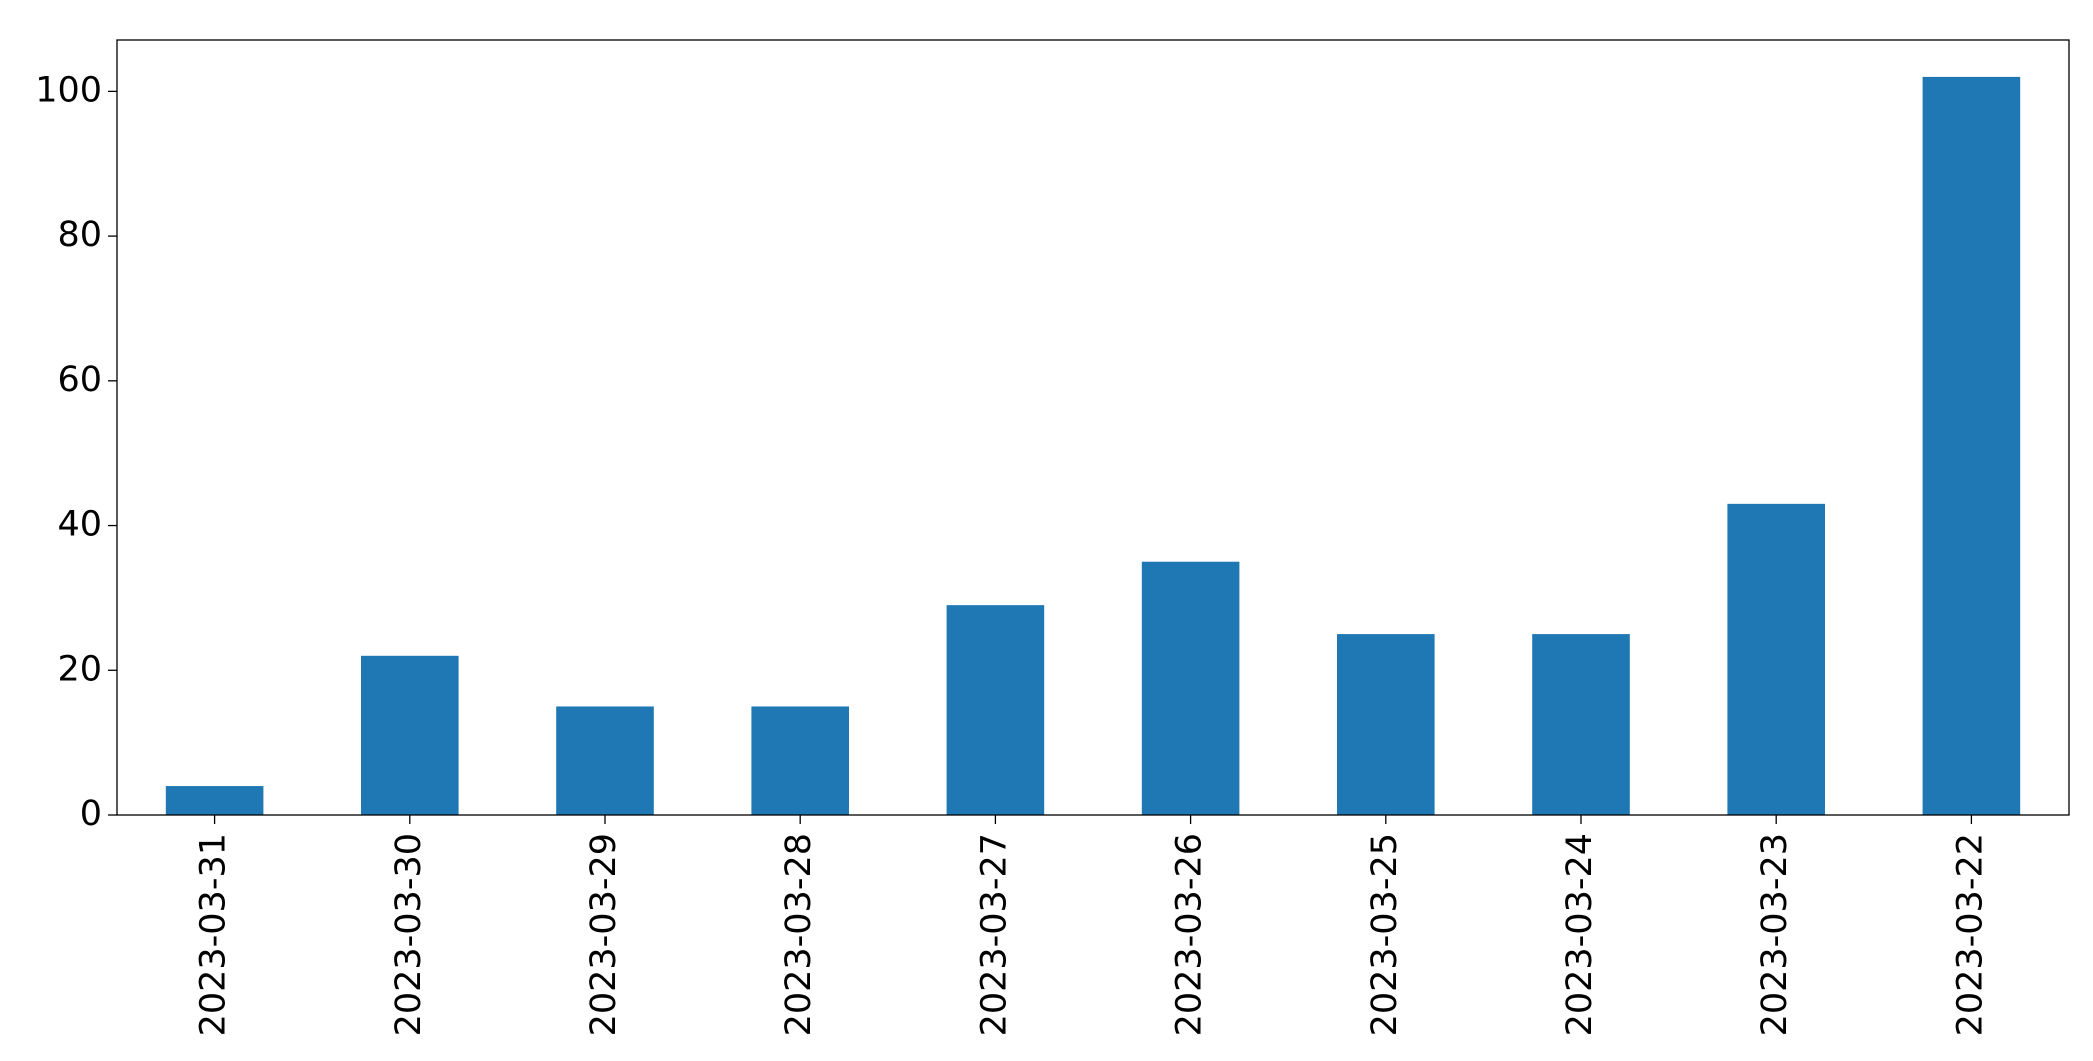 Image resolution: width=2093 pixels, height=1061 pixels. What do you see at coordinates (79, 669) in the screenshot?
I see `y-tick-label: 20` at bounding box center [79, 669].